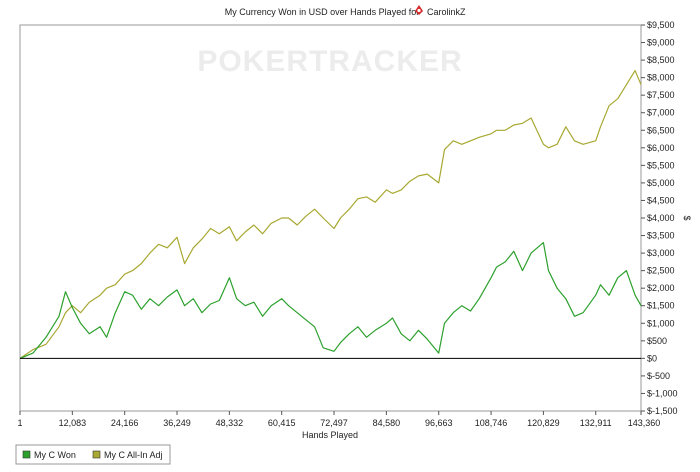  I want to click on y-tick-label: $0, so click(652, 358).